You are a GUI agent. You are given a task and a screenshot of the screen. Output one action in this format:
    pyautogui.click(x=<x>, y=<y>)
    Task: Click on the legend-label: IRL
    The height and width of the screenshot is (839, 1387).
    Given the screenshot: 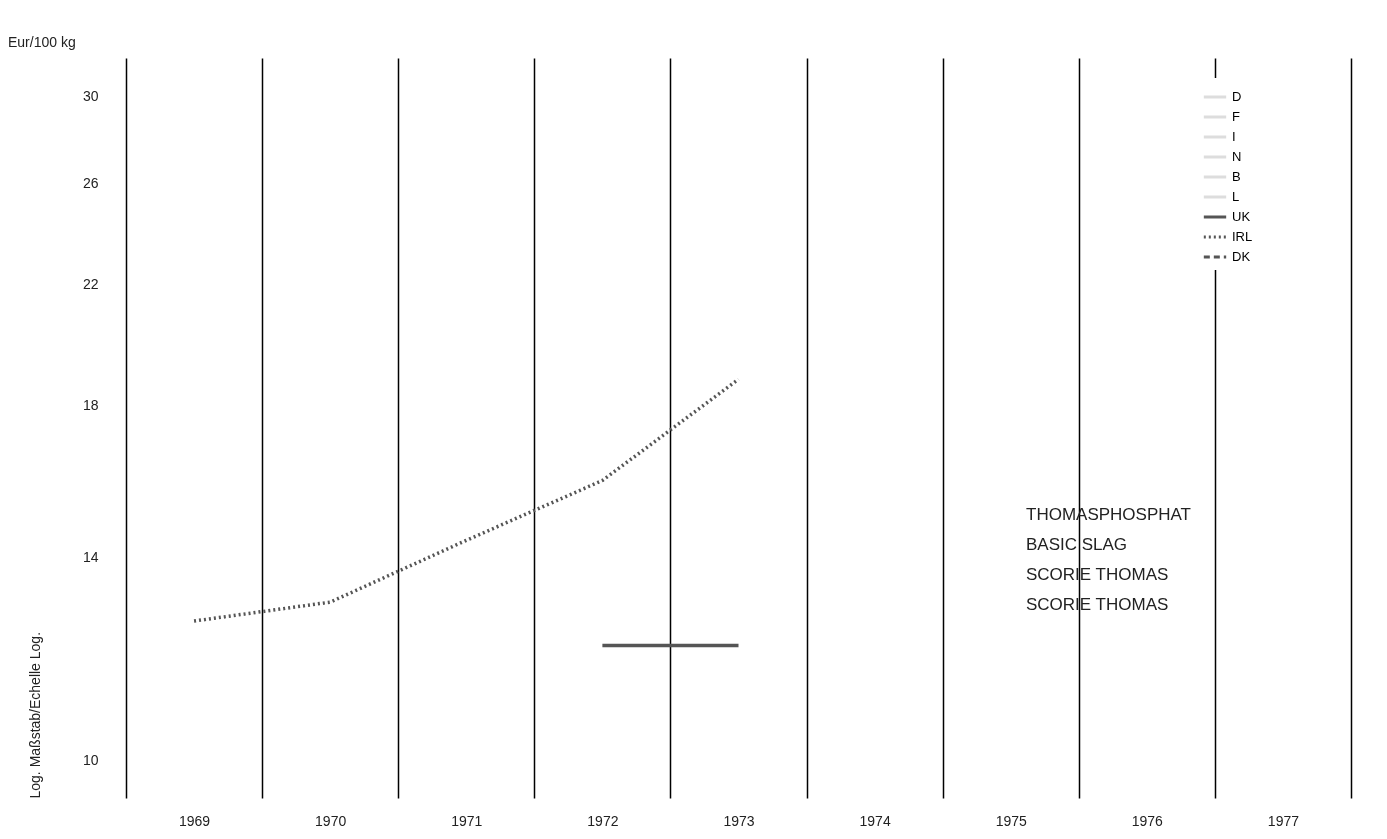 What is the action you would take?
    pyautogui.click(x=1242, y=236)
    